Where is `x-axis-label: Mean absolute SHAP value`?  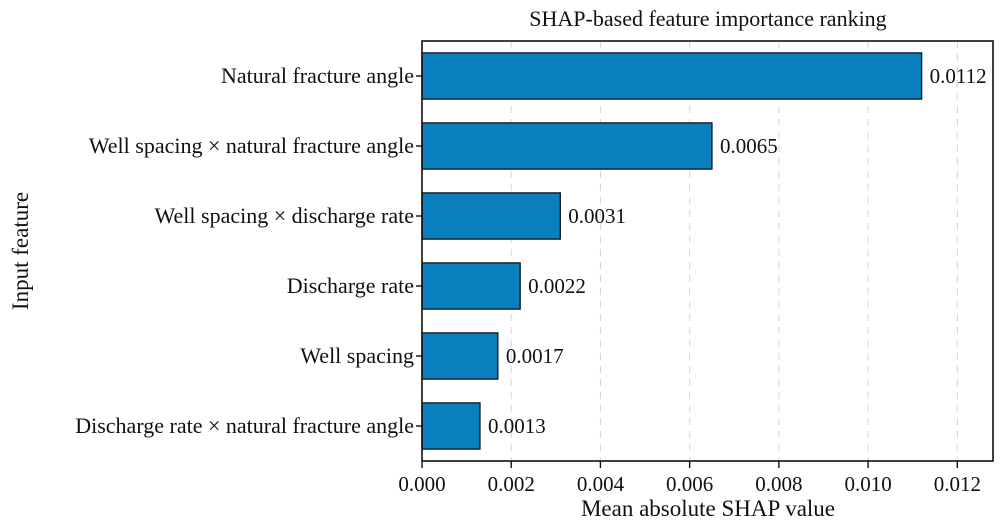
x-axis-label: Mean absolute SHAP value is located at coordinates (708, 508).